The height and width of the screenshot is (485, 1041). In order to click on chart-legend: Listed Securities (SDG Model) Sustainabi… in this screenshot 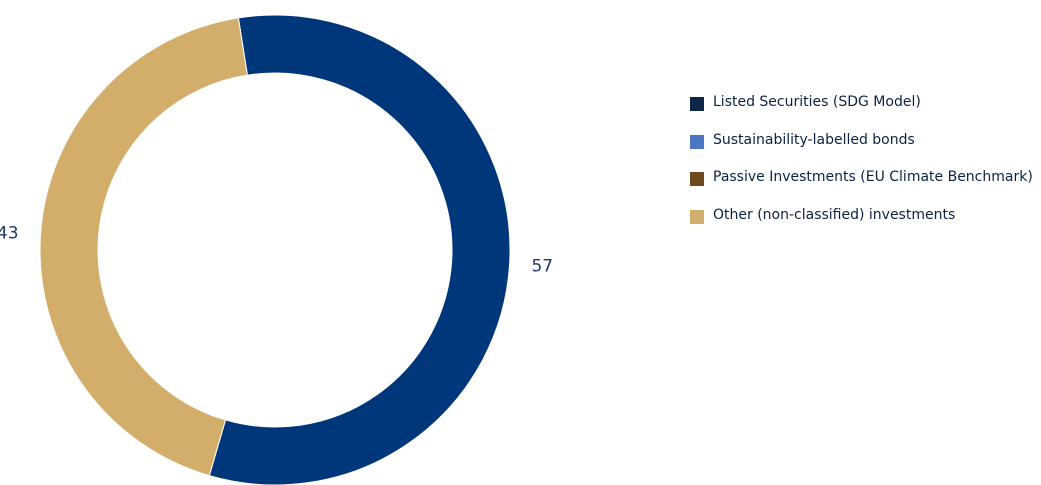, I will do `click(861, 167)`.